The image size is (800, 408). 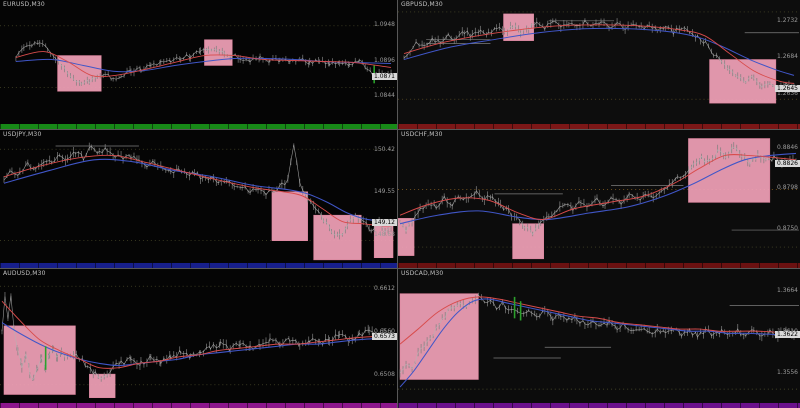 What do you see at coordinates (384, 77) in the screenshot?
I see `current-price-tag: 1.0871` at bounding box center [384, 77].